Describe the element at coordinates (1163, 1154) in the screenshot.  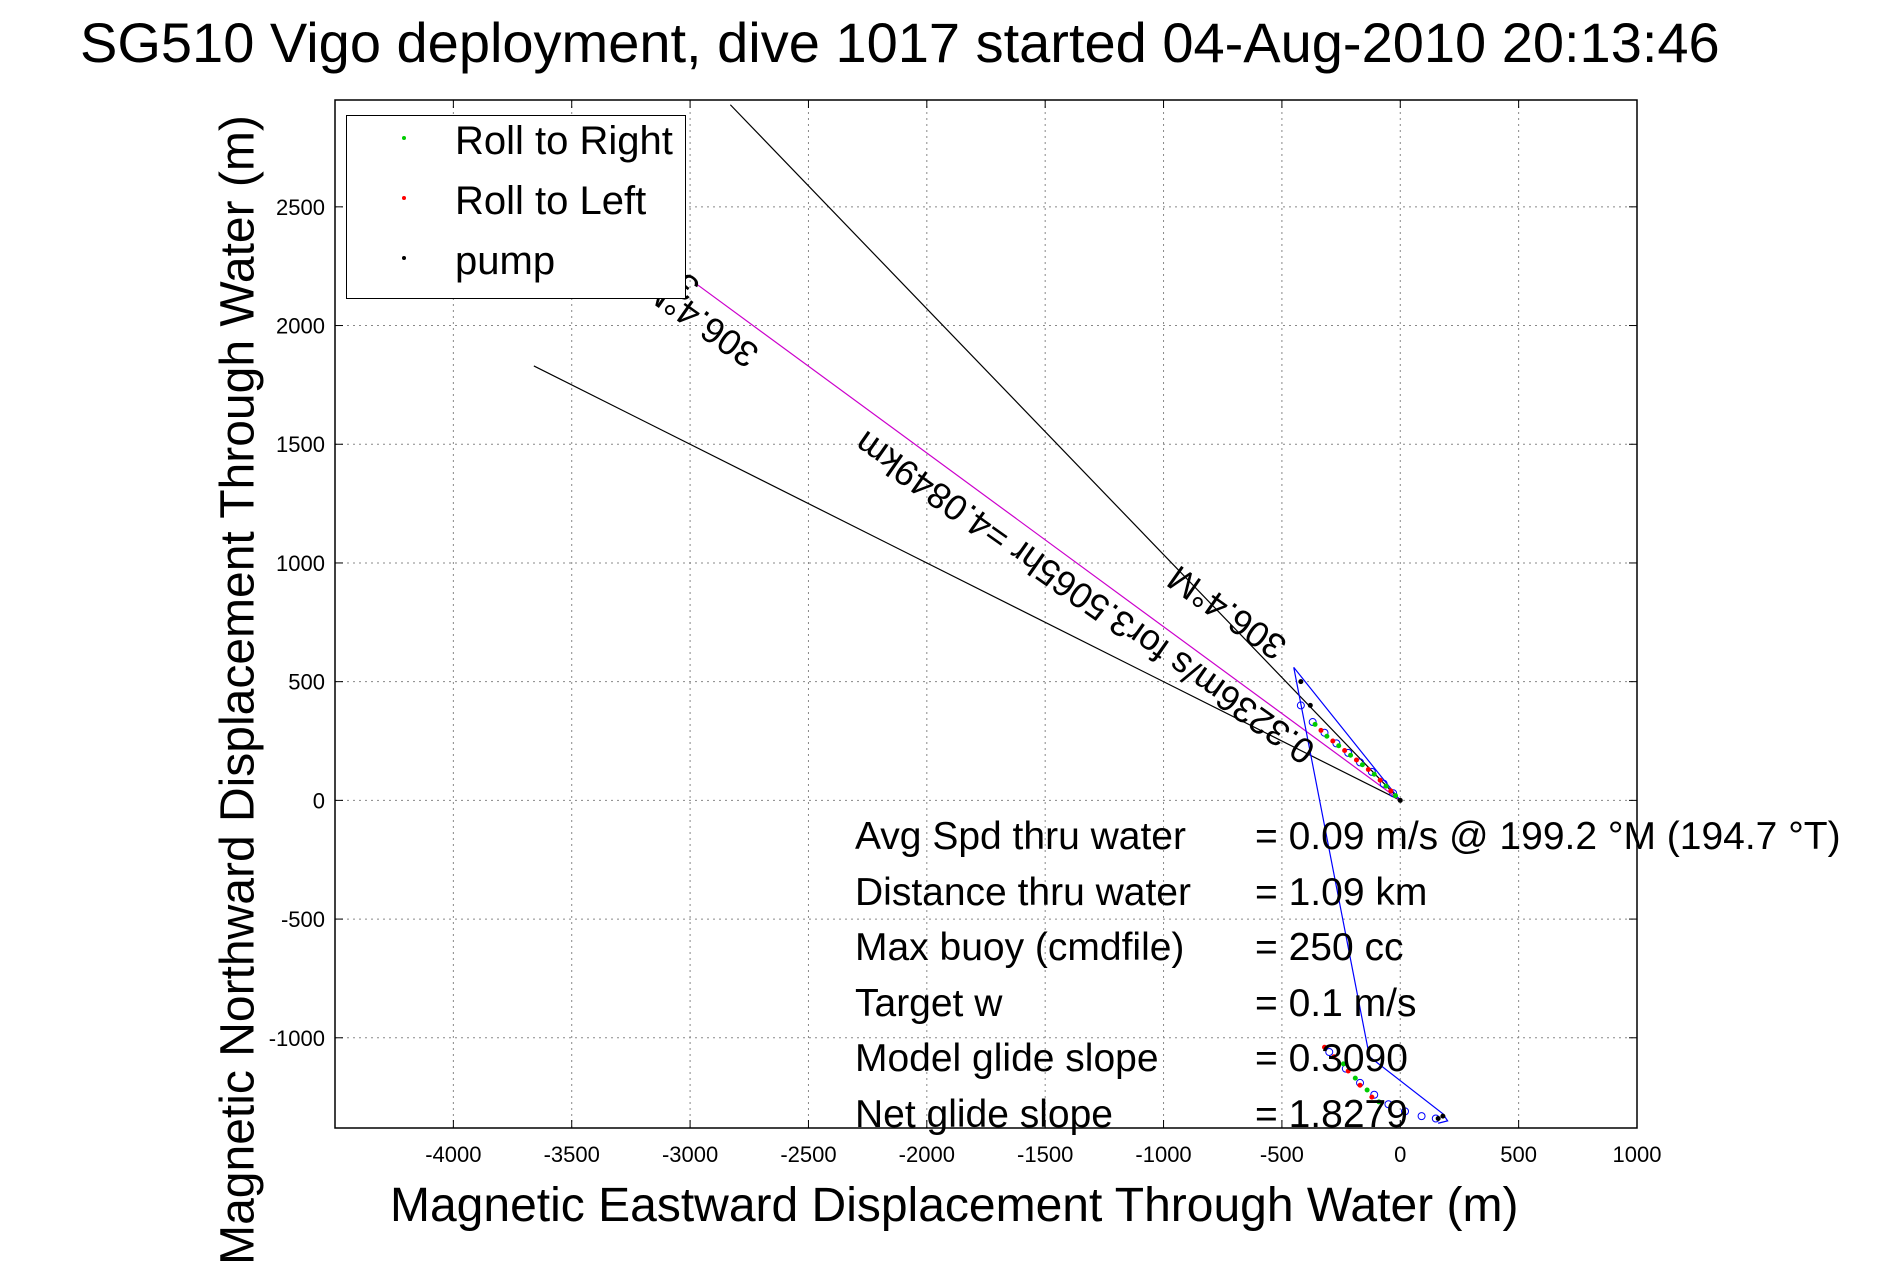
I see `x-tick-label: -1000` at that location.